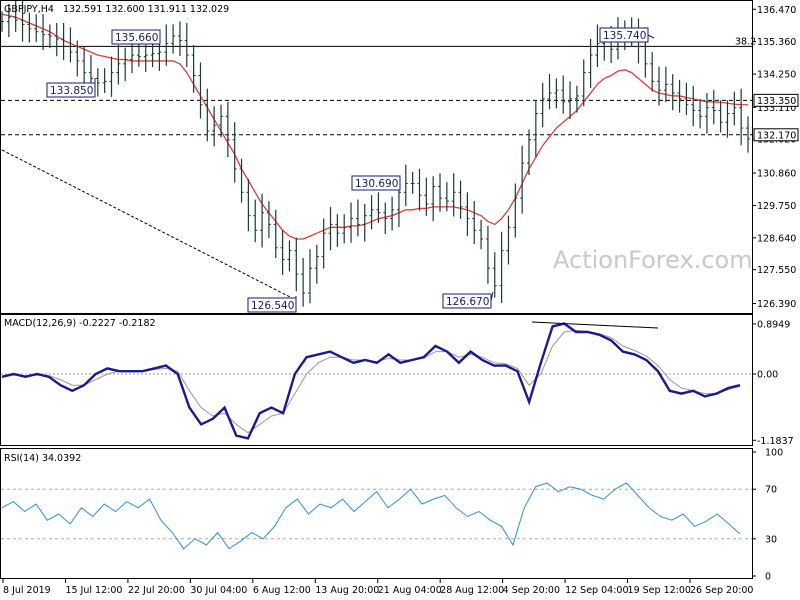 Image resolution: width=800 pixels, height=600 pixels. I want to click on x-tick-label: 15 Jul 12:00, so click(93, 590).